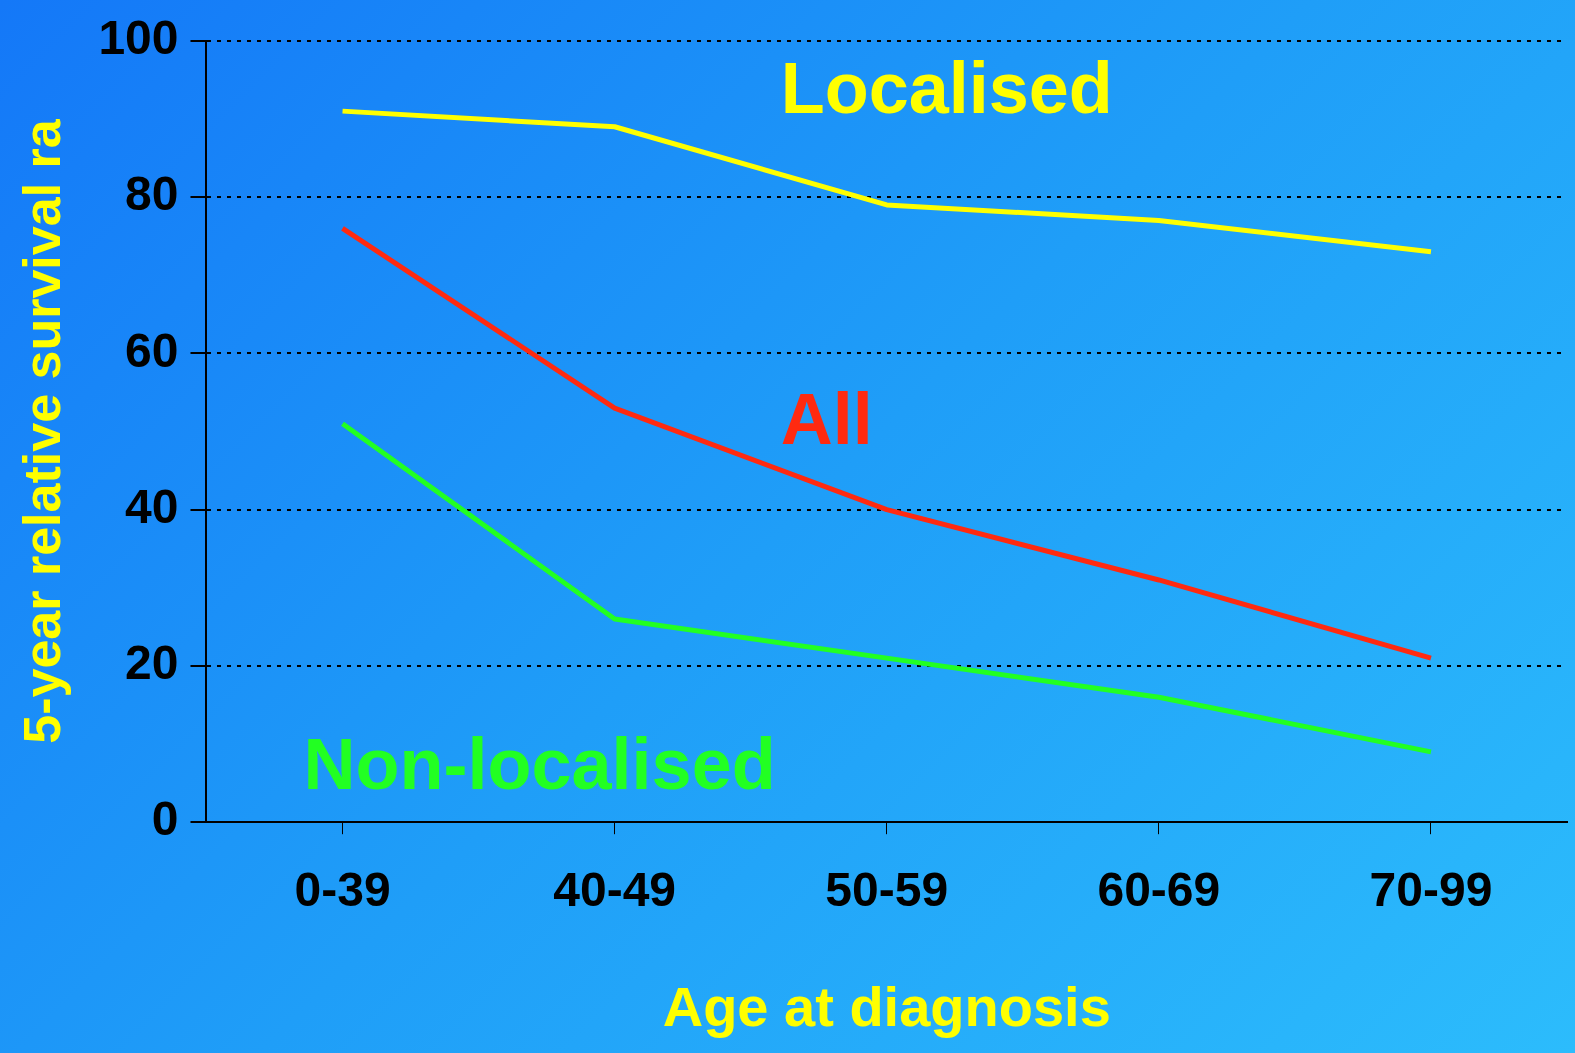  What do you see at coordinates (152, 350) in the screenshot?
I see `y-tick-label: 60` at bounding box center [152, 350].